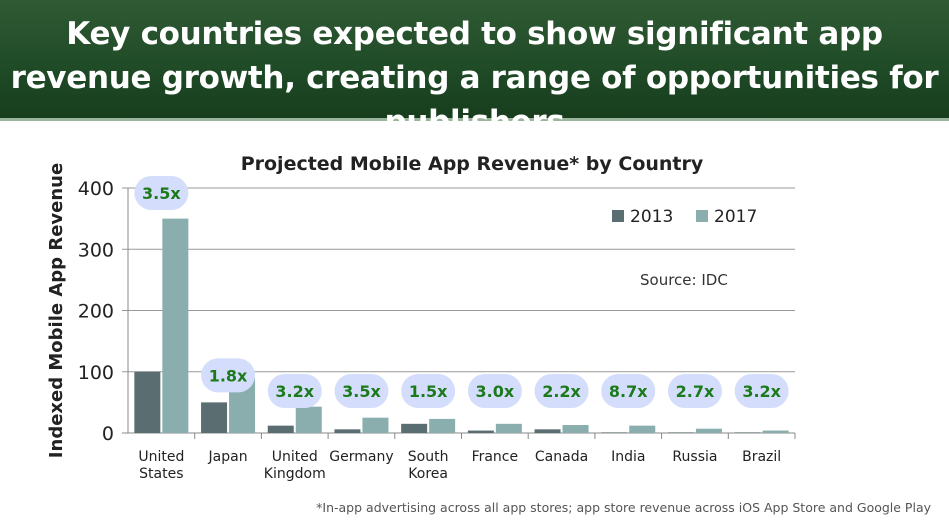 This screenshot has width=949, height=527. Describe the element at coordinates (472, 164) in the screenshot. I see `chart-title: Projected Mobile App Revenue* by Country` at that location.